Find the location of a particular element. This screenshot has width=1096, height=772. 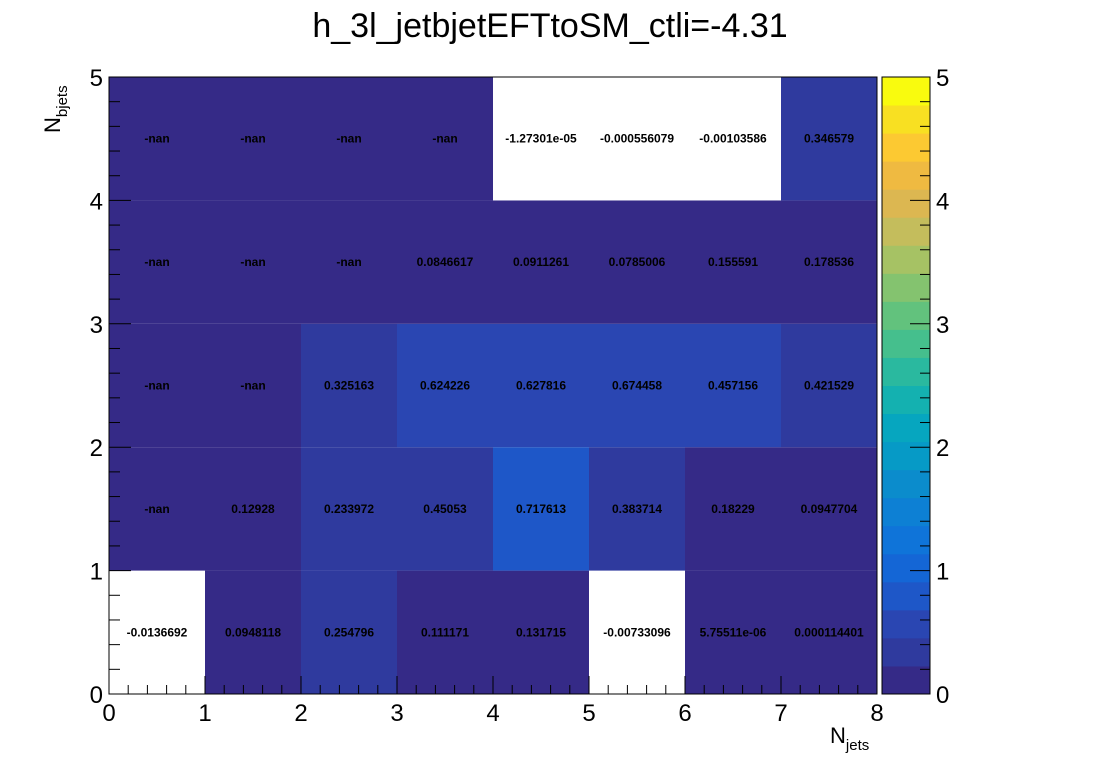

colorbar-ticks: 0 1 2 3 4 5 is located at coordinates (929, 387).